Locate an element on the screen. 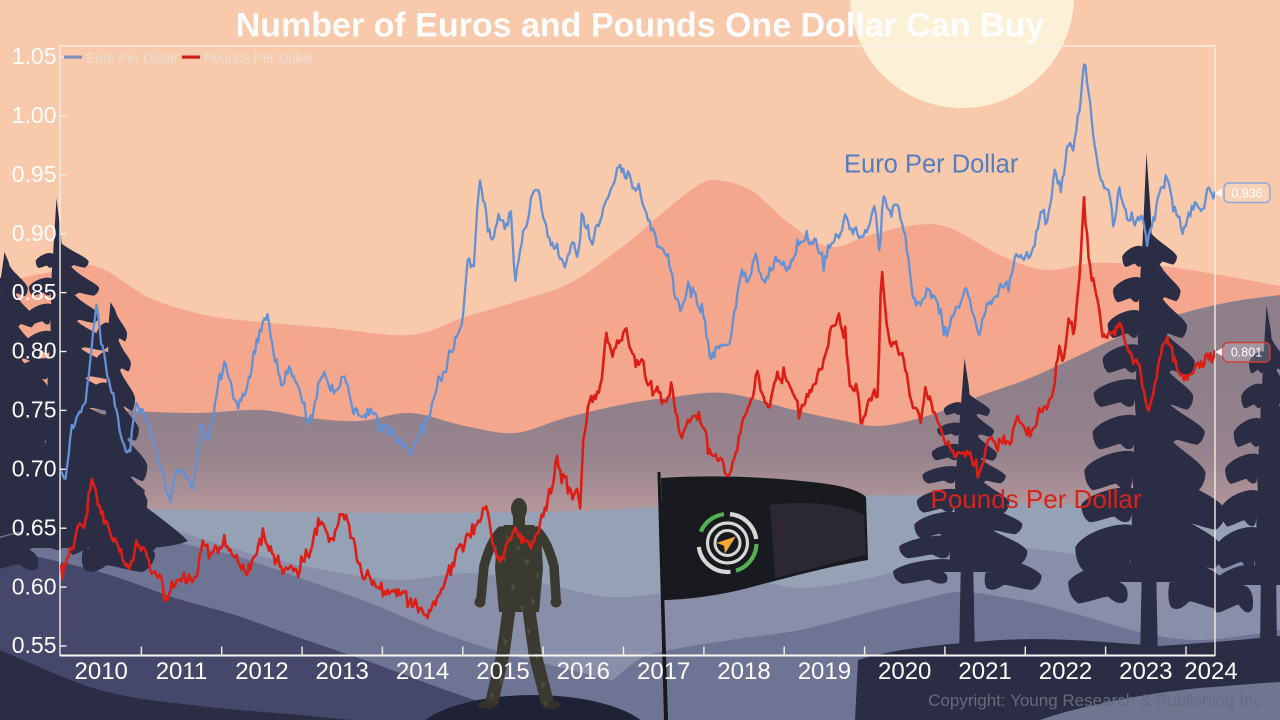 The width and height of the screenshot is (1280, 720). svg-text: 2010 is located at coordinates (101, 671).